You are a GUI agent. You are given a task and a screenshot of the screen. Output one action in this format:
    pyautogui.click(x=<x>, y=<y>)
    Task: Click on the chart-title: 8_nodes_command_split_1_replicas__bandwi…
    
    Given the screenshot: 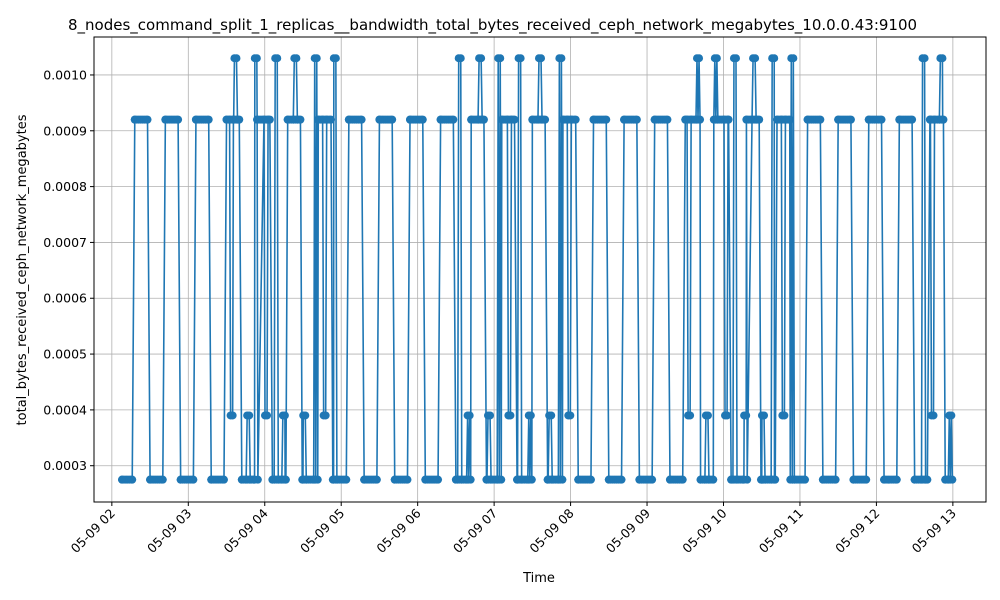 What is the action you would take?
    pyautogui.click(x=492, y=25)
    